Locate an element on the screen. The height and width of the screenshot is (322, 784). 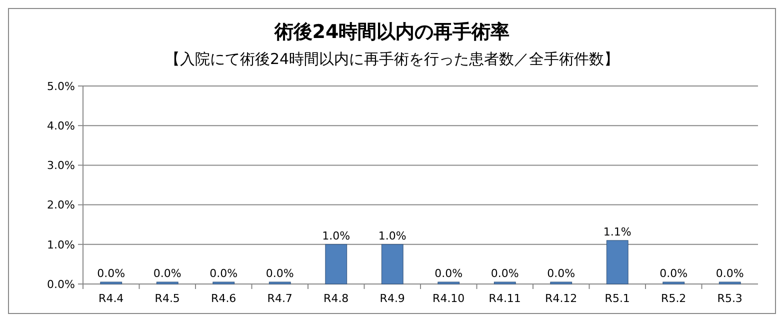
x-tick-label: R4.9 is located at coordinates (392, 298).